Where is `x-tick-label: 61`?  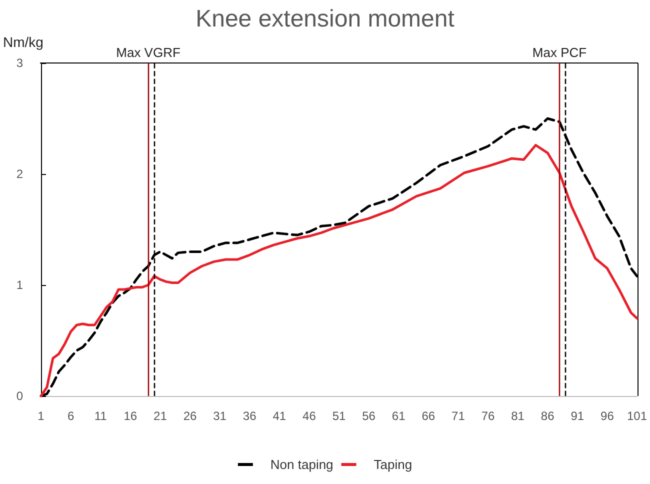
x-tick-label: 61 is located at coordinates (399, 416).